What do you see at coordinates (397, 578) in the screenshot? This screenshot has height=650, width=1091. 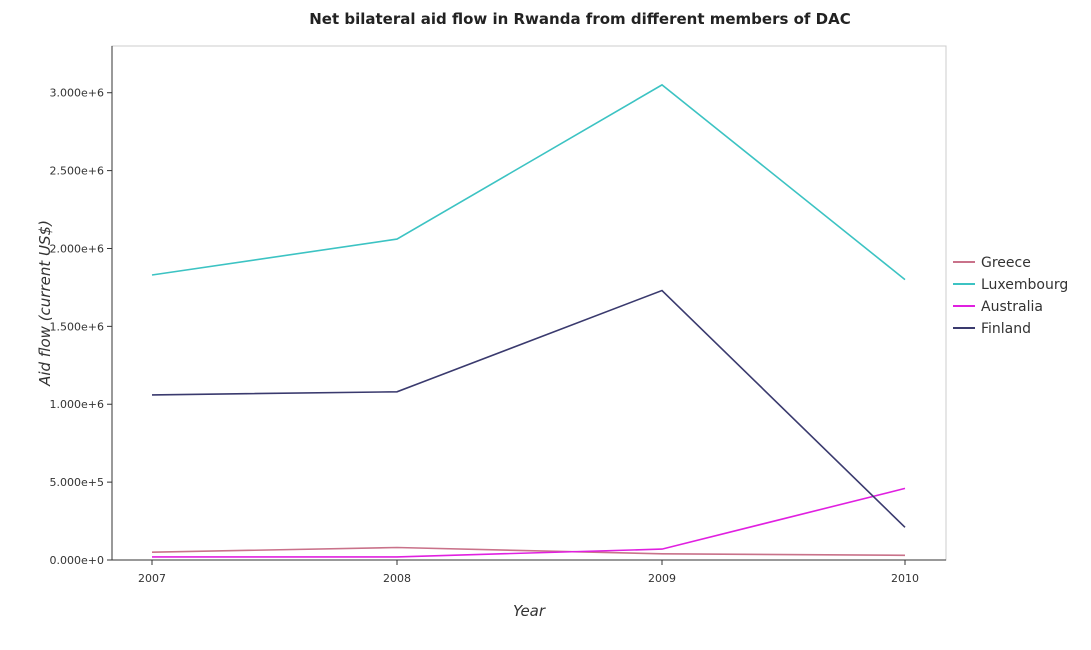 I see `x-tick-label: 2008` at bounding box center [397, 578].